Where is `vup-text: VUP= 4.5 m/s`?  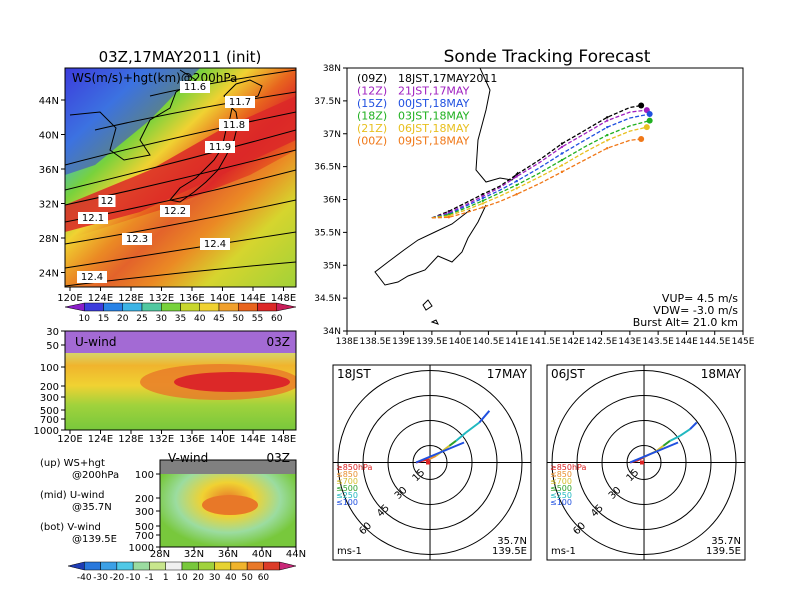 vup-text: VUP= 4.5 m/s is located at coordinates (700, 298).